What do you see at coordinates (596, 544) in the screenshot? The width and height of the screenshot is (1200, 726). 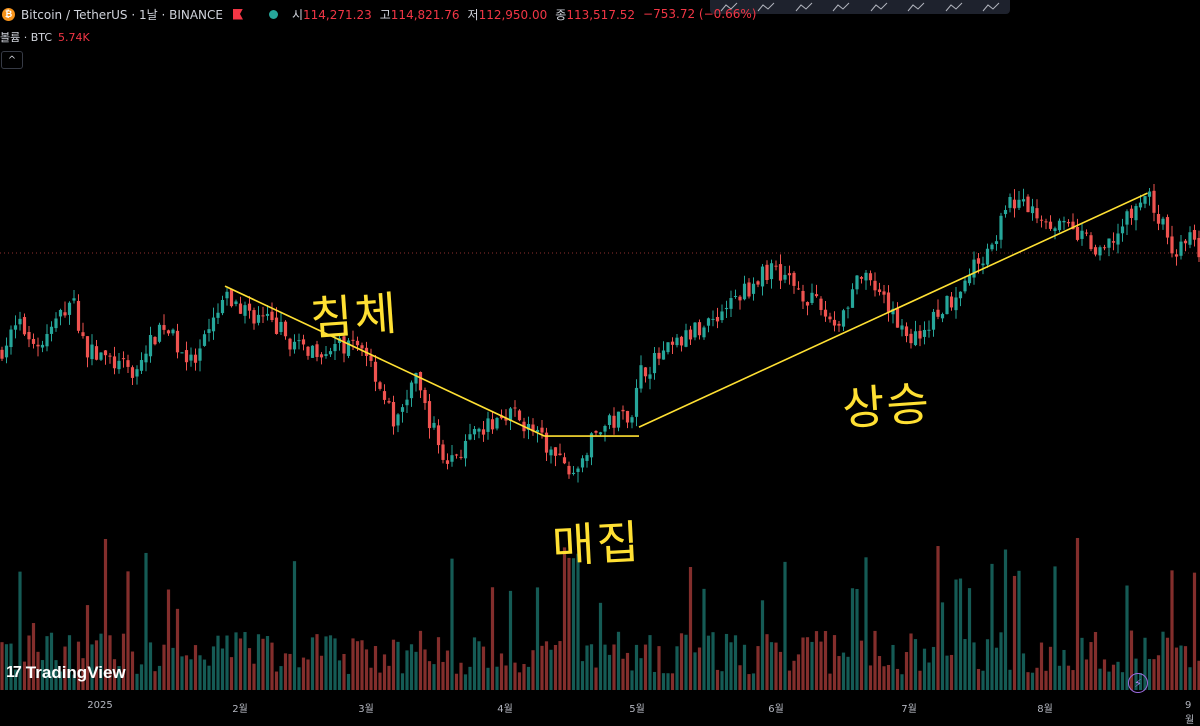 I see `annotation-accumulation: 매집` at bounding box center [596, 544].